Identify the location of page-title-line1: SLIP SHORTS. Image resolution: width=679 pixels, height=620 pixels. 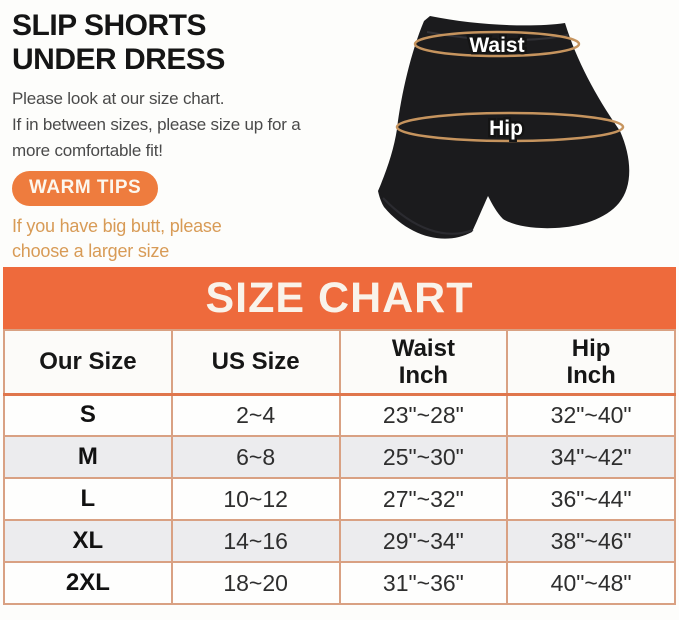
(109, 25).